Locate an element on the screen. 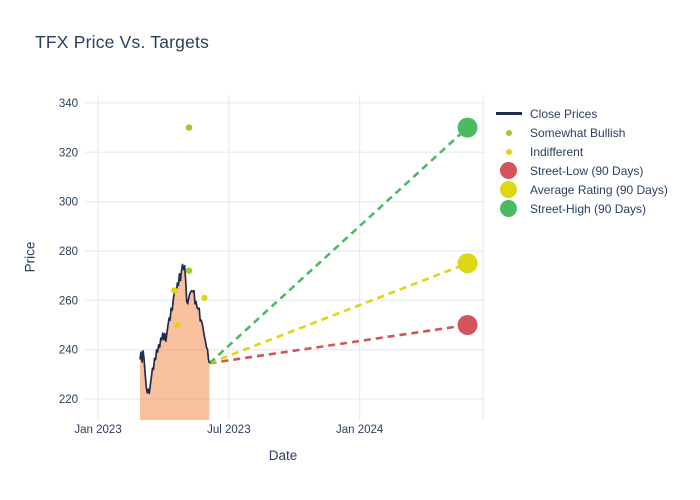 The height and width of the screenshot is (500, 700). street-high-target-marker is located at coordinates (467, 127).